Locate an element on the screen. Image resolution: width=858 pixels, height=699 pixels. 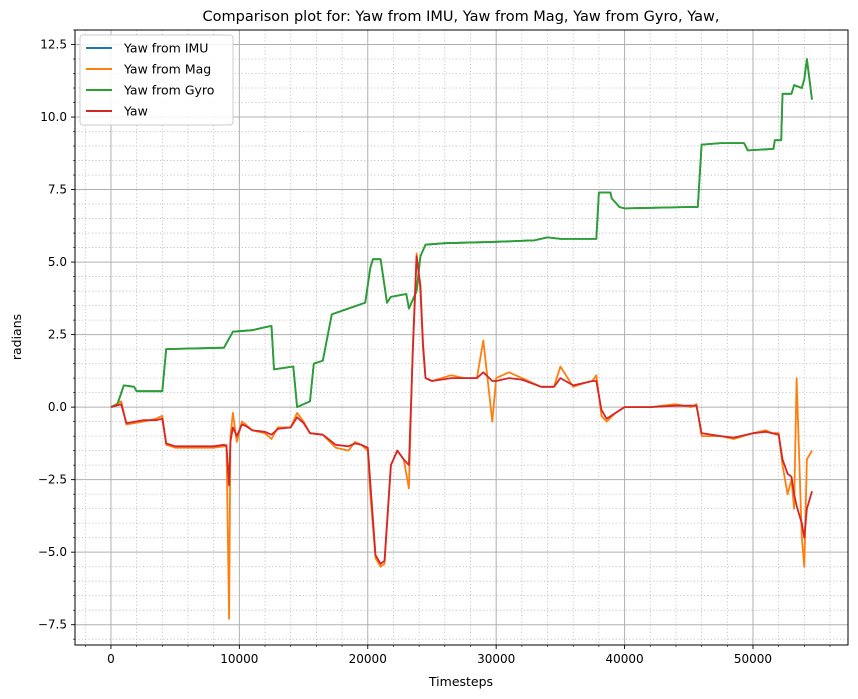
x-axis-label: Timesteps is located at coordinates (460, 681).